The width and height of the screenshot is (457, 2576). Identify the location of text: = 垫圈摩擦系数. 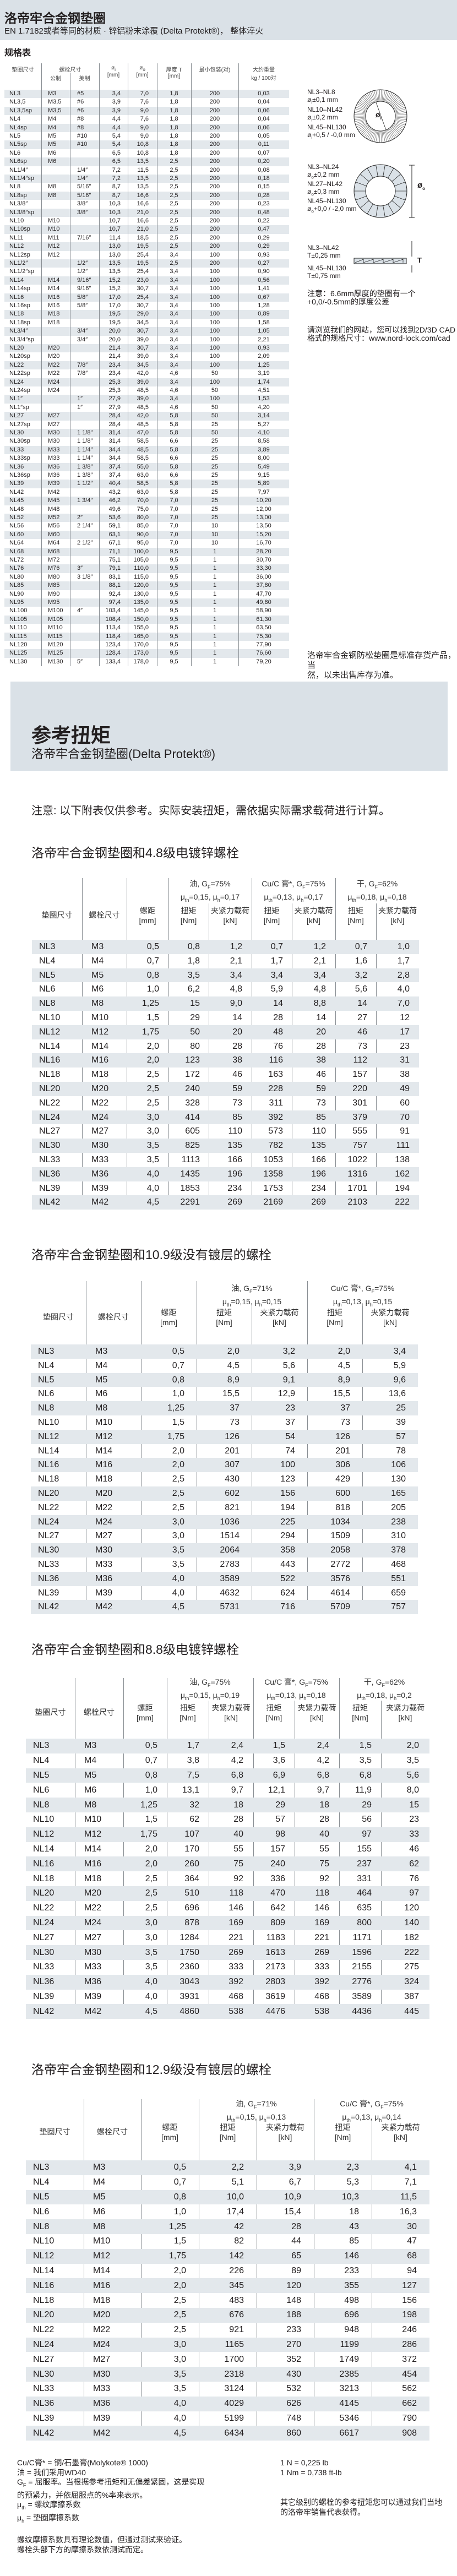
(52, 2517).